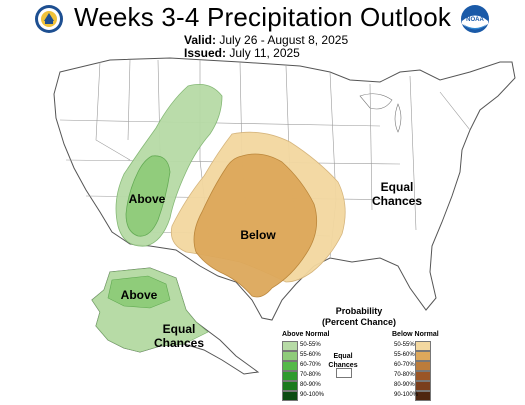 The width and height of the screenshot is (525, 405). What do you see at coordinates (262, 17) in the screenshot?
I see `page-title: Weeks 3-4 Precipitation Outlook` at bounding box center [262, 17].